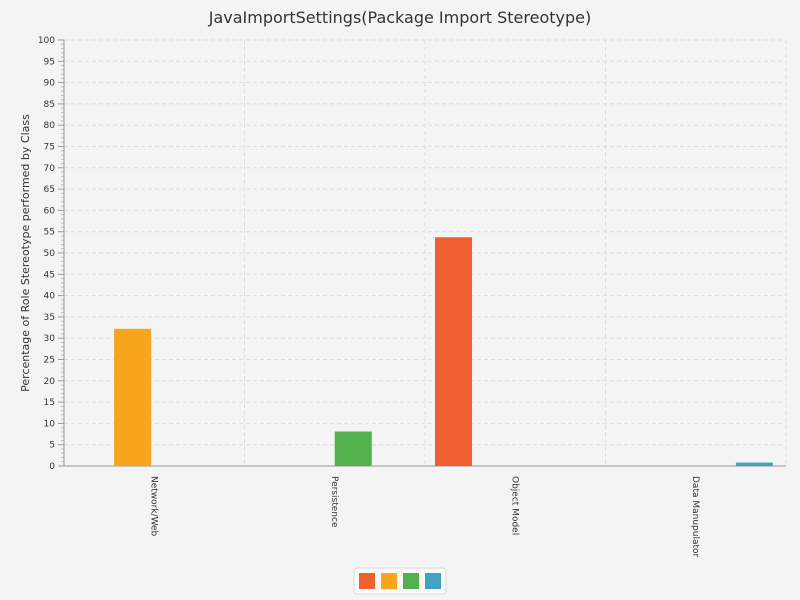  What do you see at coordinates (49, 190) in the screenshot?
I see `y-tick-label: 65` at bounding box center [49, 190].